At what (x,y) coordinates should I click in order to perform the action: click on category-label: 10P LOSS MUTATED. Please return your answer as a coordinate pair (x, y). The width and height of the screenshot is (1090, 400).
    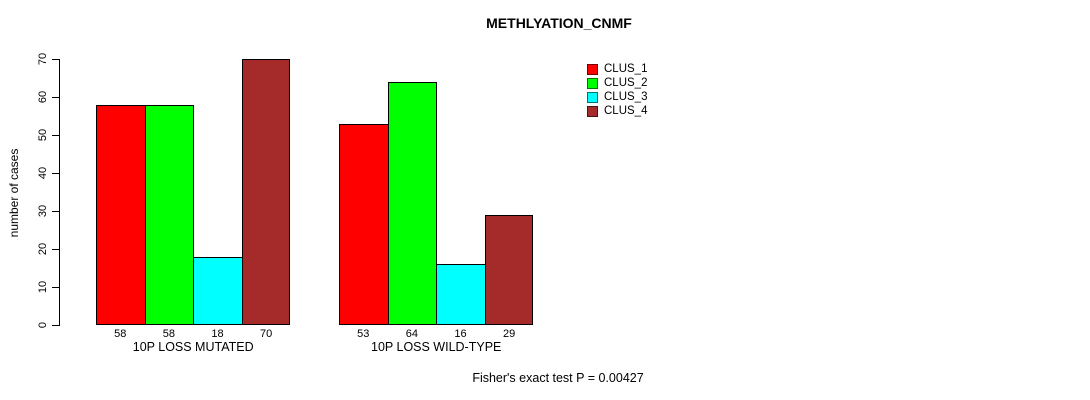
    Looking at the image, I should click on (193, 347).